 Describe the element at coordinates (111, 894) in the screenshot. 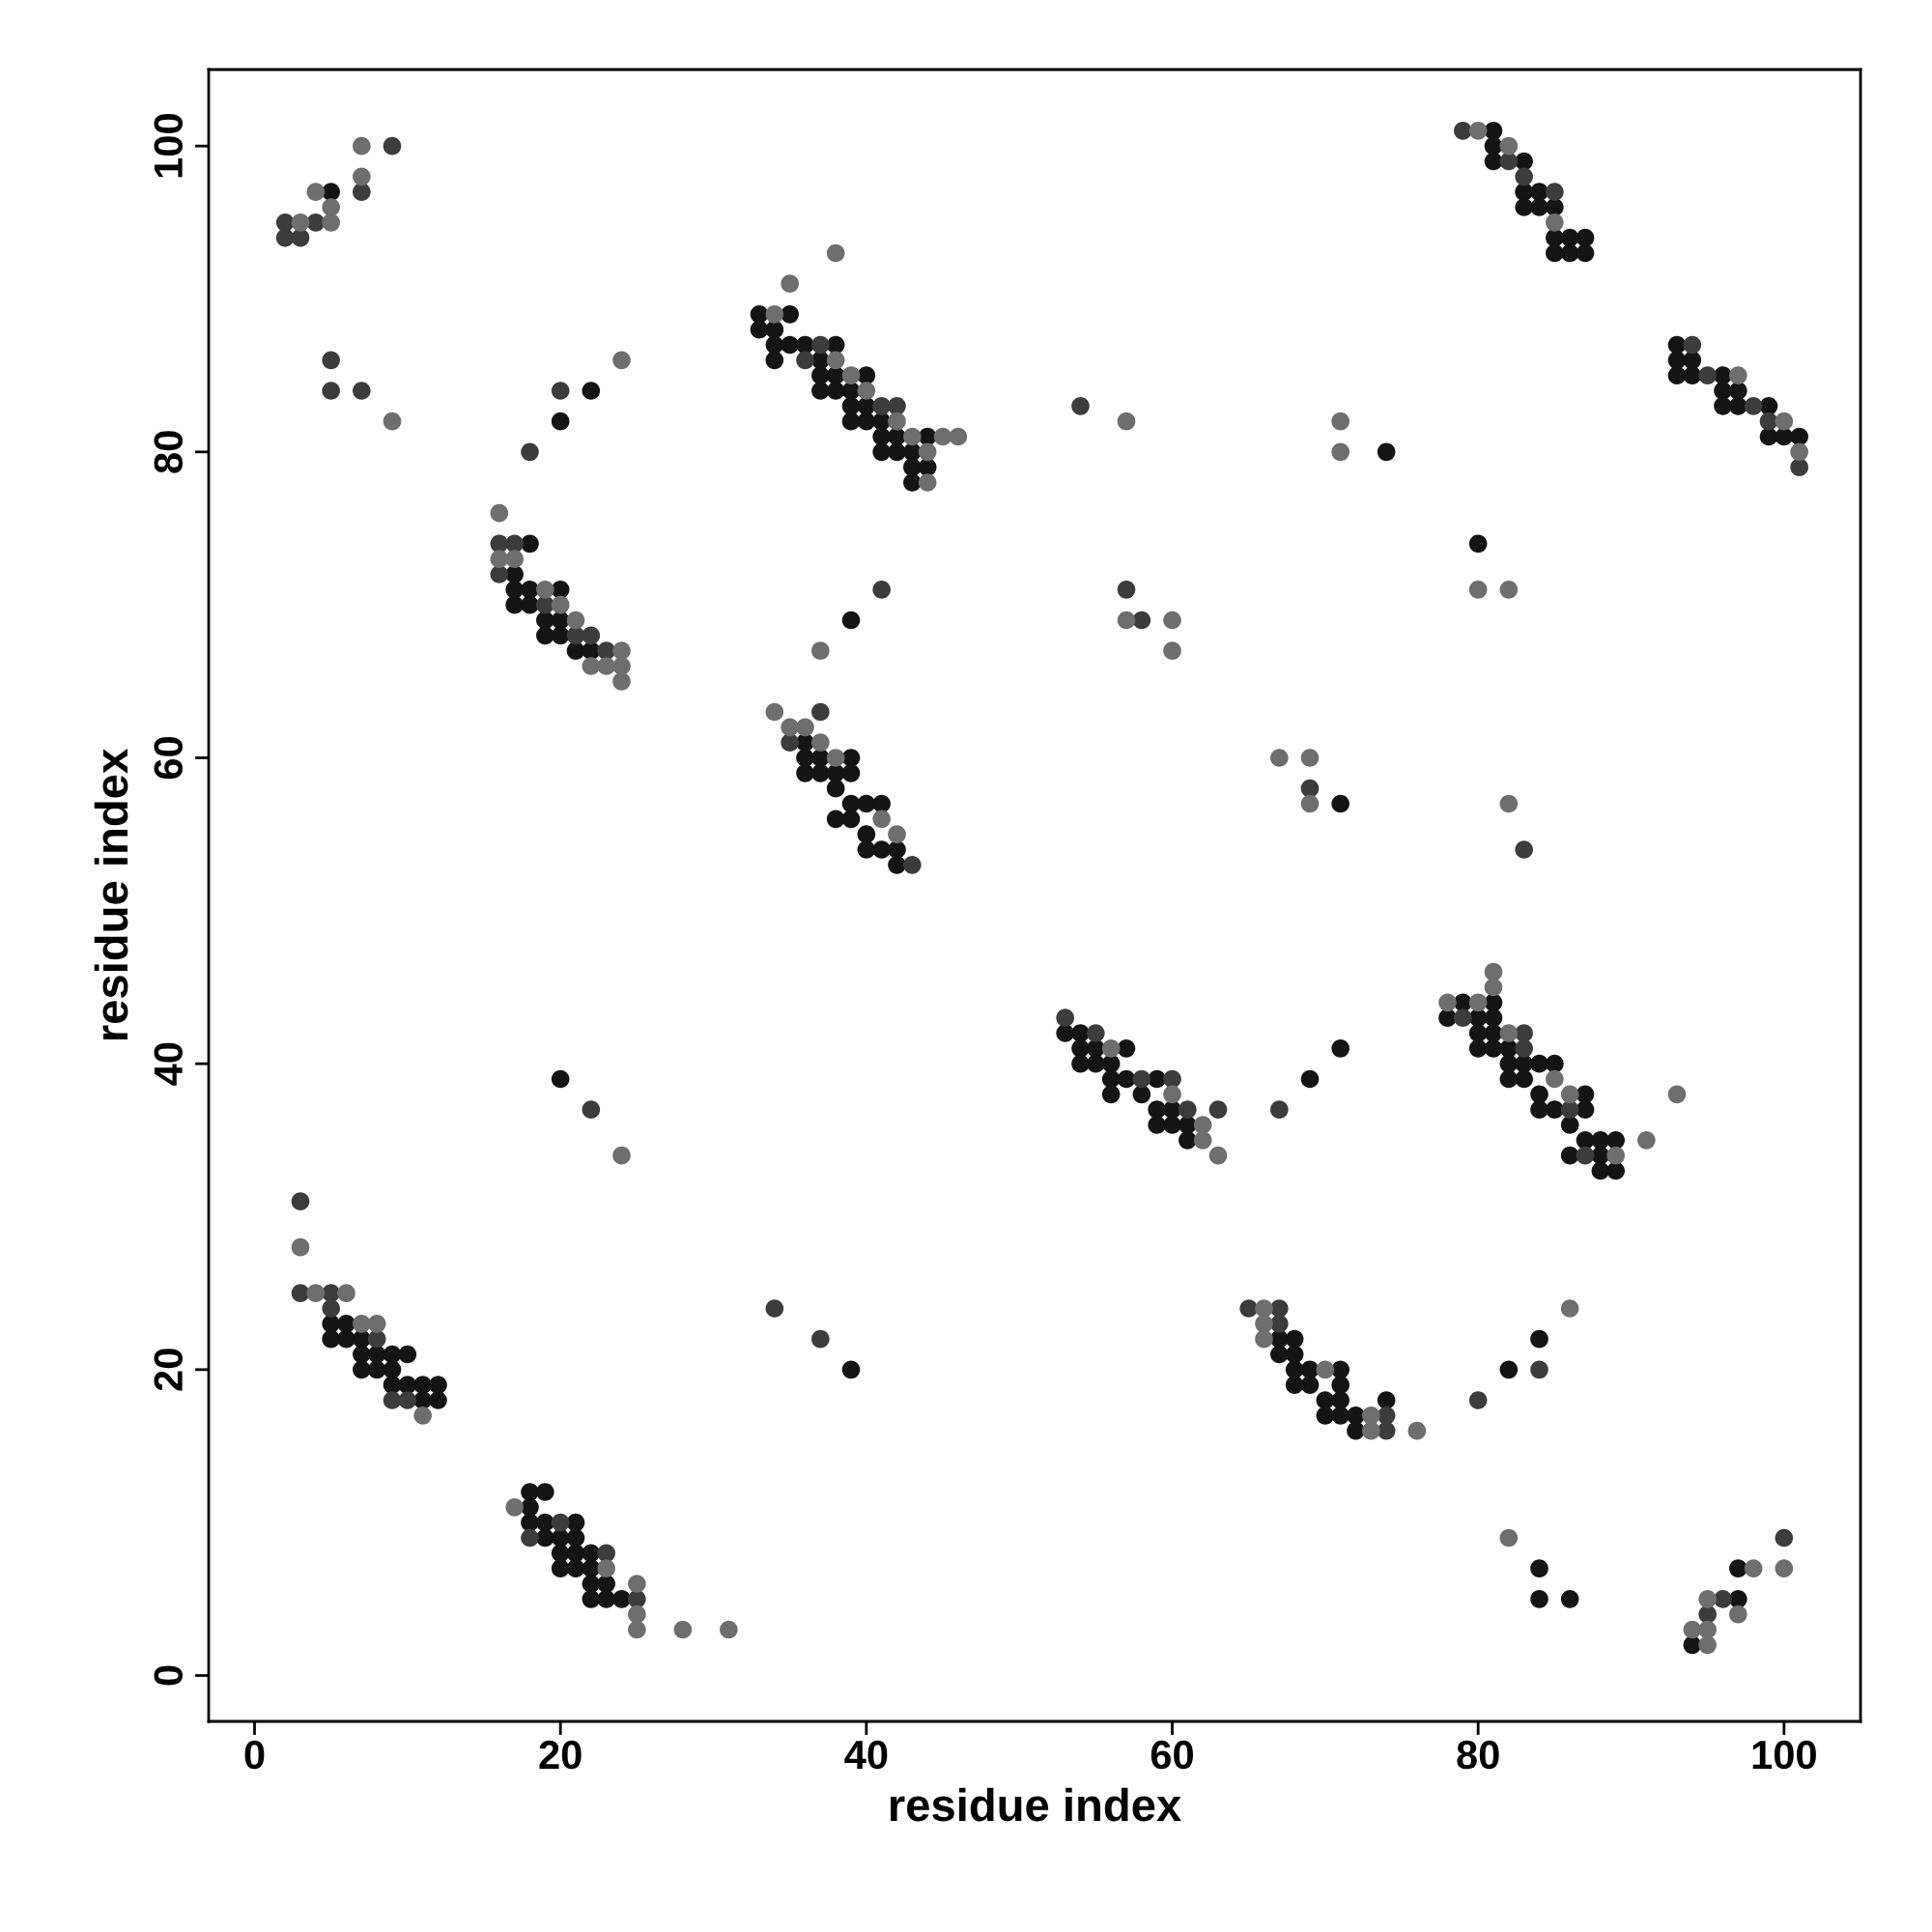

I see `y-axis-title: residue index` at that location.